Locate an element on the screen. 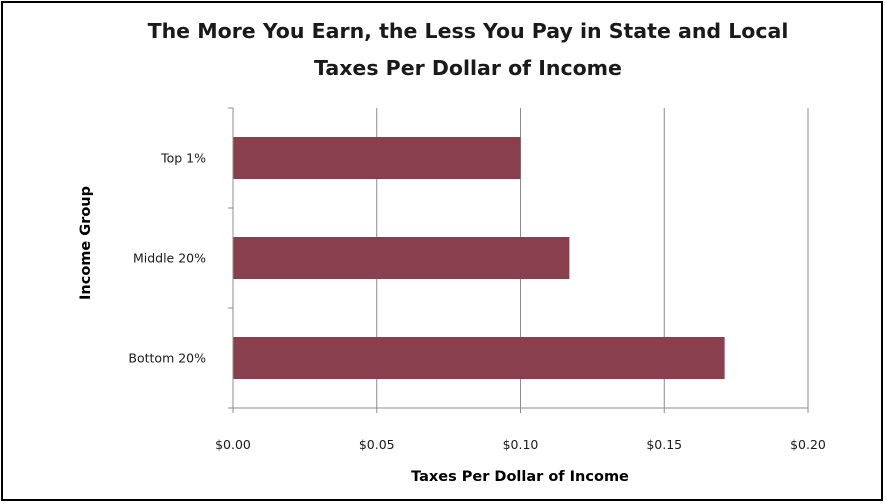  x-axis-label: Taxes Per Dollar of Income is located at coordinates (520, 477).